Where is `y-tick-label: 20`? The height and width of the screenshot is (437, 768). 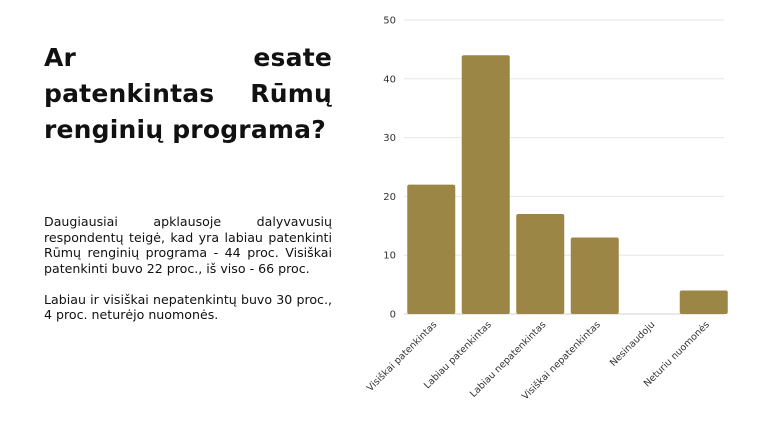 y-tick-label: 20 is located at coordinates (389, 197).